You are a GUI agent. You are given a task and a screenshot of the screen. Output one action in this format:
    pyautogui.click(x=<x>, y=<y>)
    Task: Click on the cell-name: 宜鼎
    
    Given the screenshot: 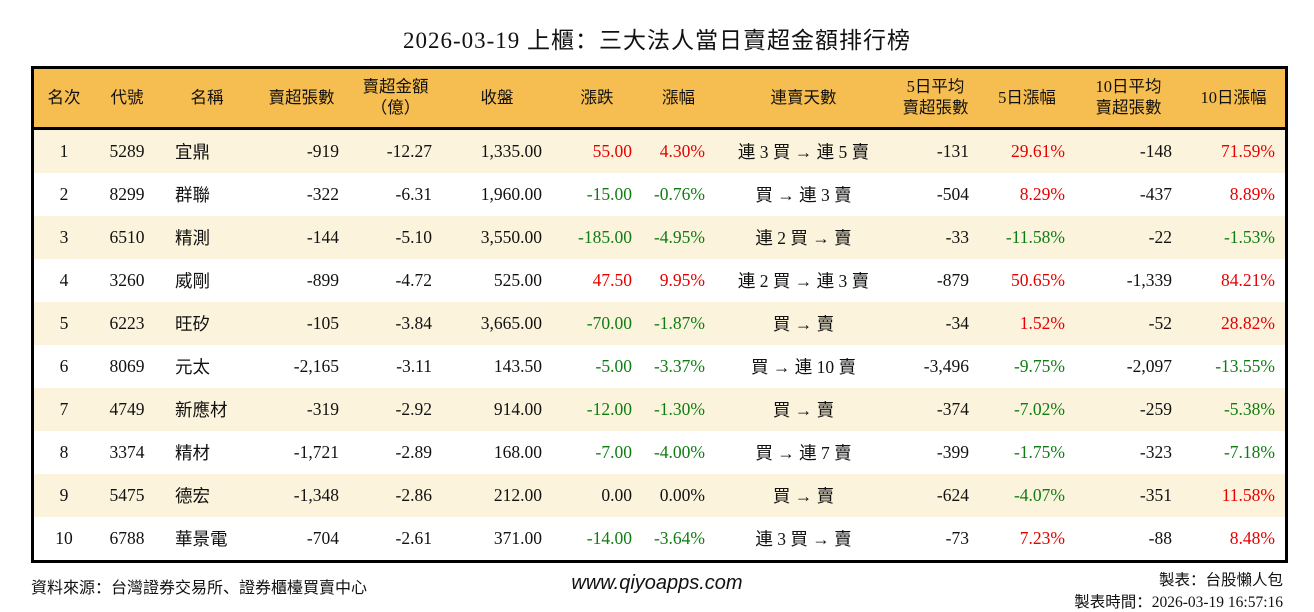 What is the action you would take?
    pyautogui.click(x=192, y=152)
    